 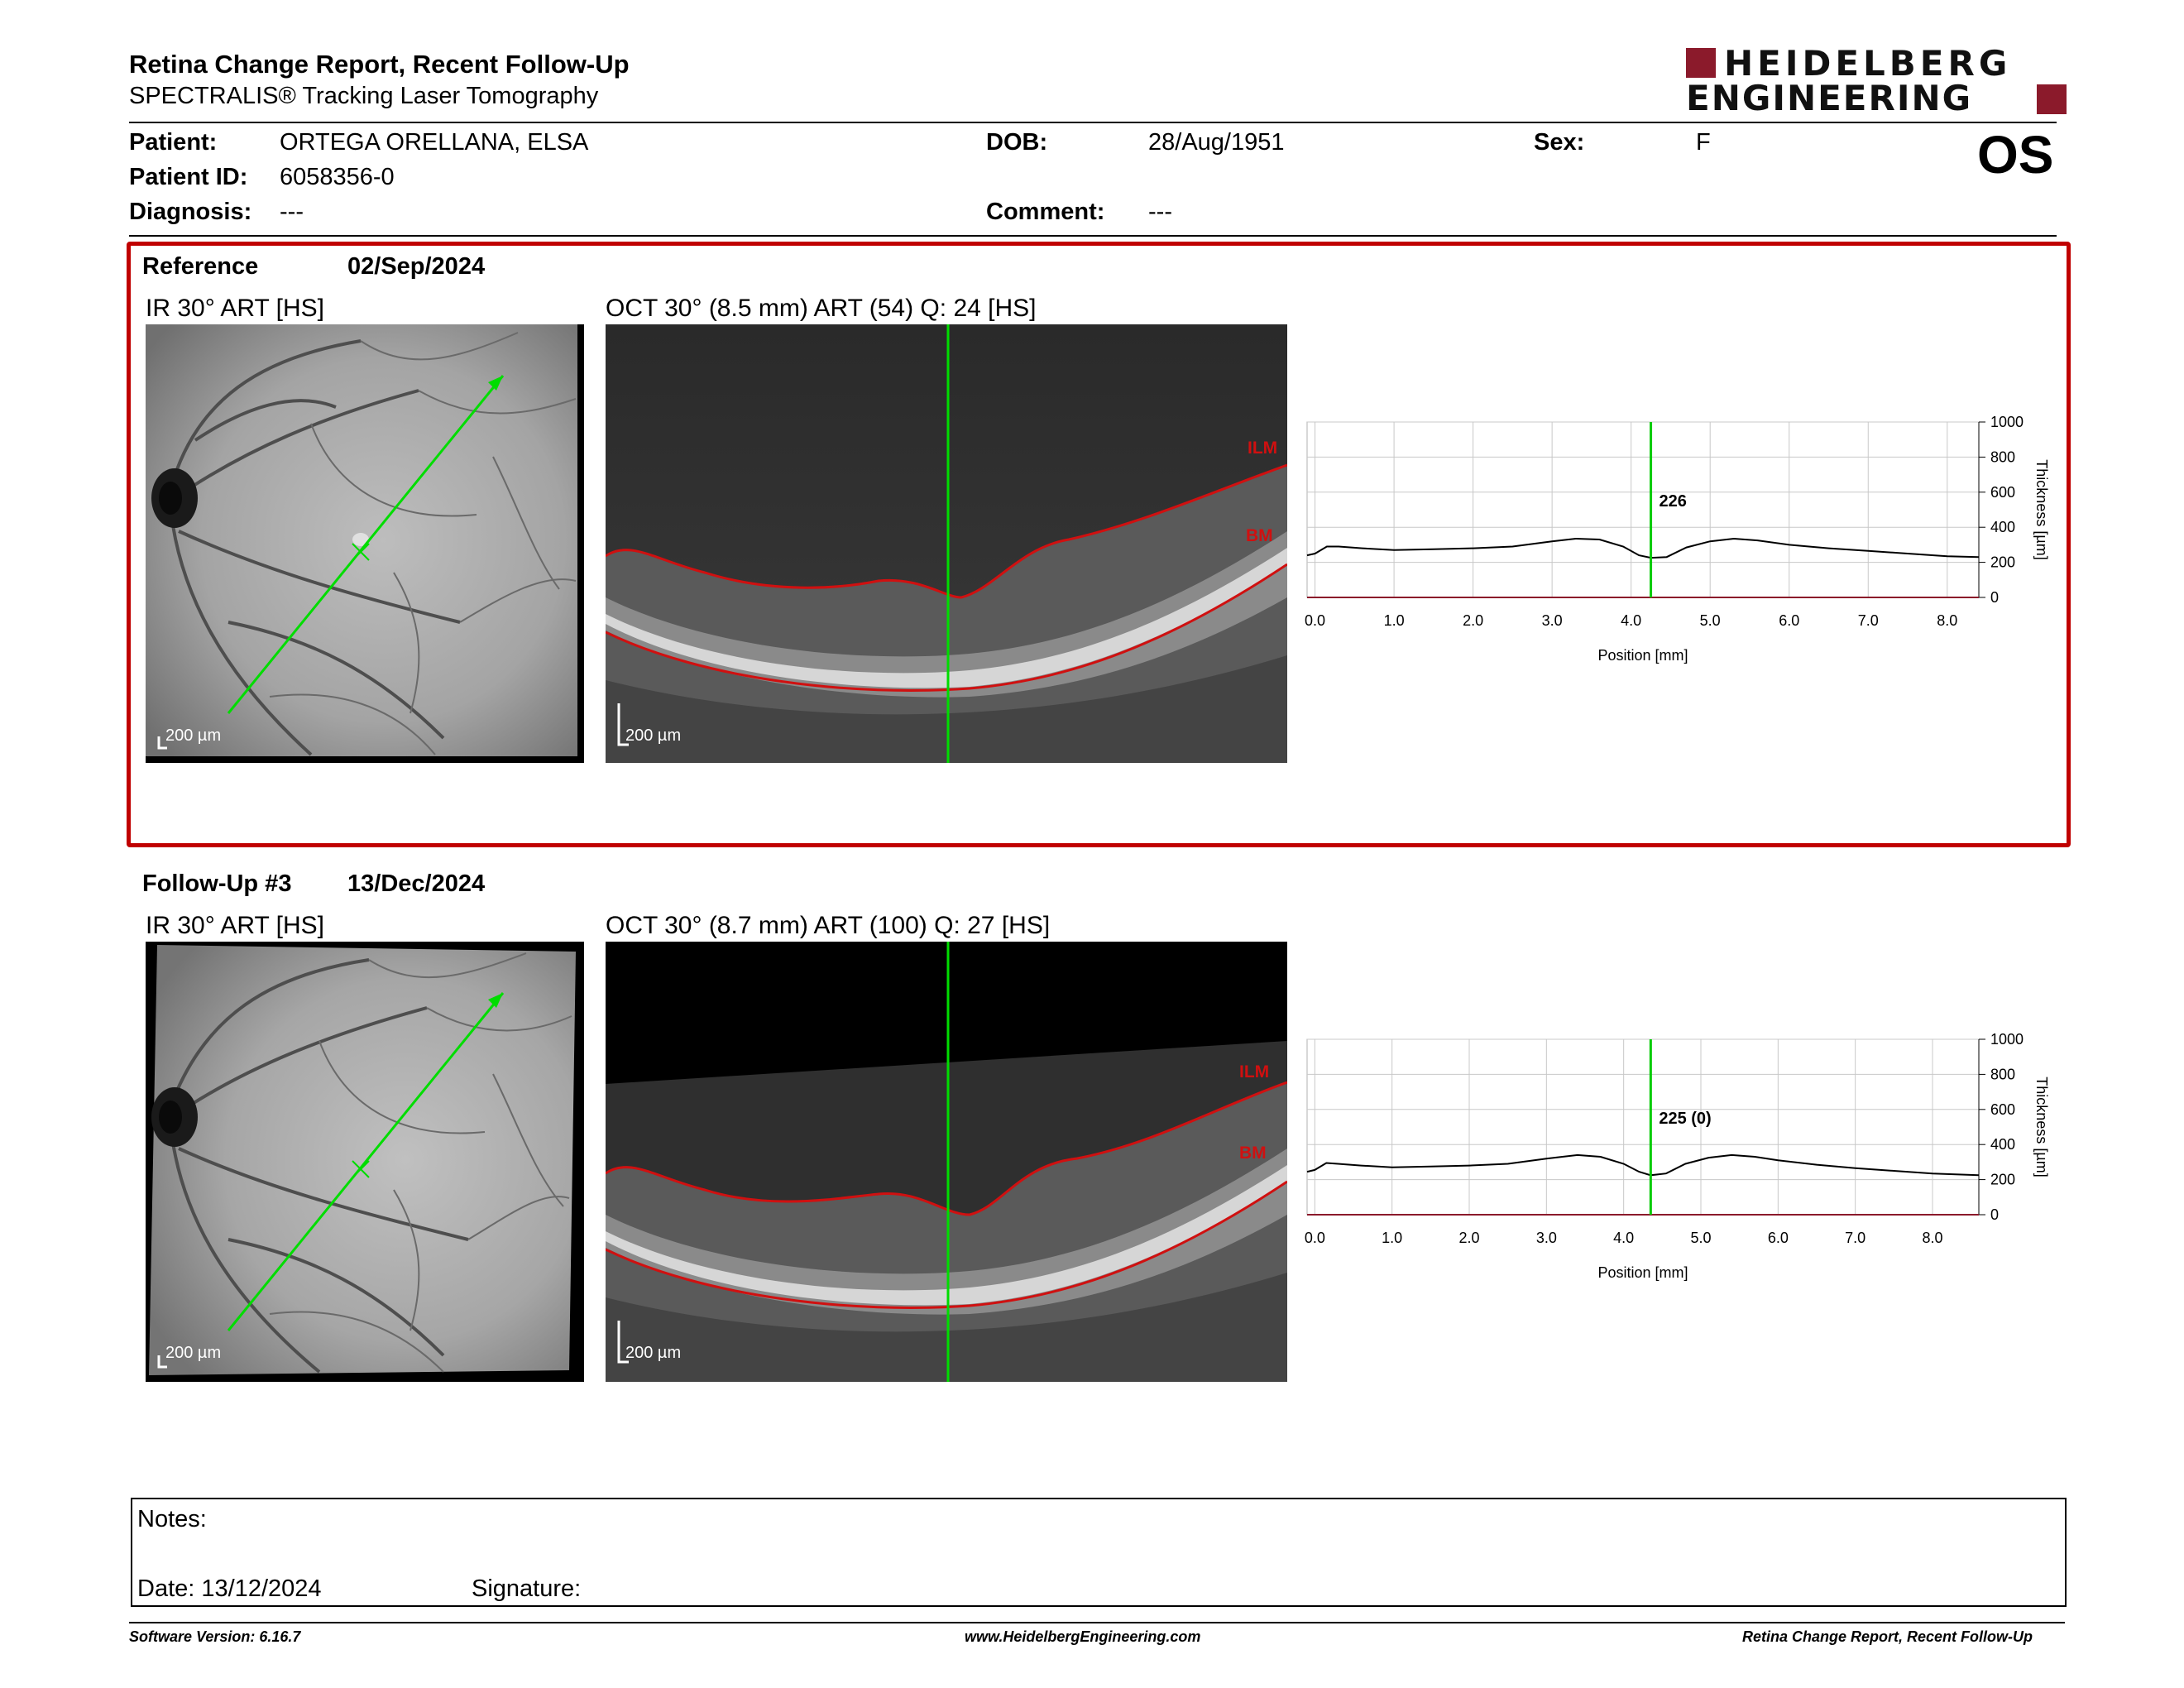 What do you see at coordinates (215, 1636) in the screenshot?
I see `software-version: Software Version: 6.16.7` at bounding box center [215, 1636].